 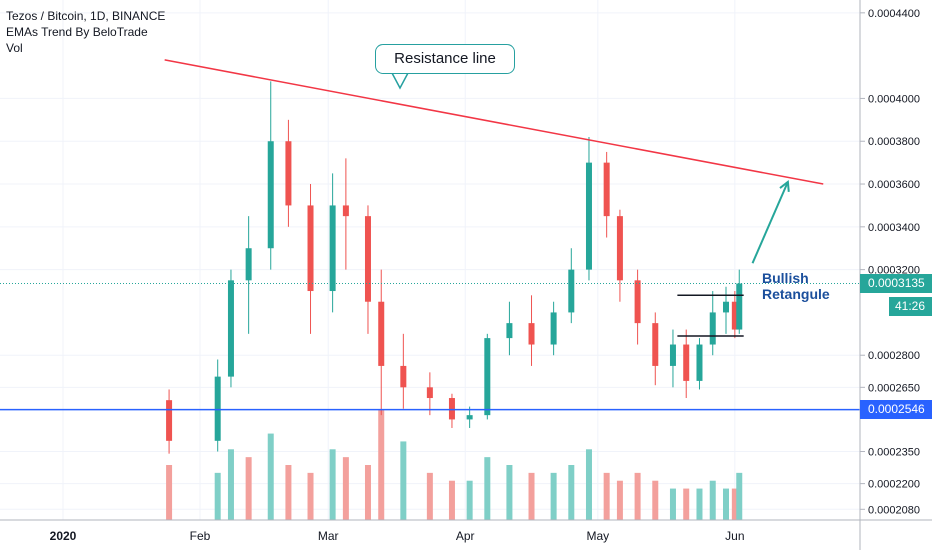 I want to click on pattern-label: Bullish Retangule, so click(x=796, y=286).